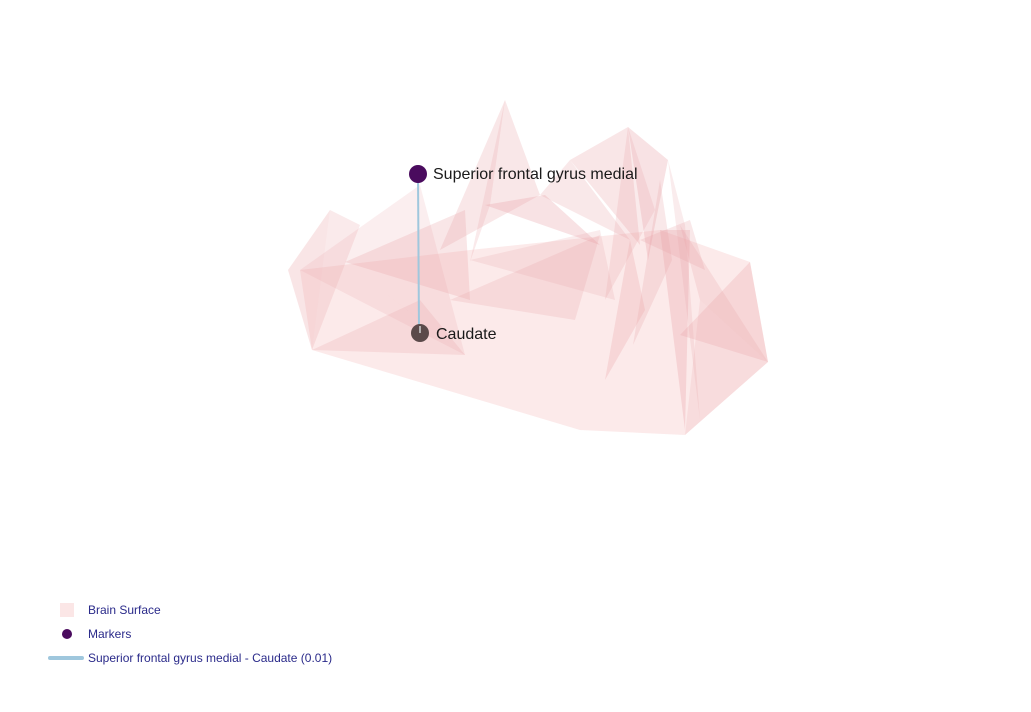  I want to click on legend-swatch-line, so click(66, 658).